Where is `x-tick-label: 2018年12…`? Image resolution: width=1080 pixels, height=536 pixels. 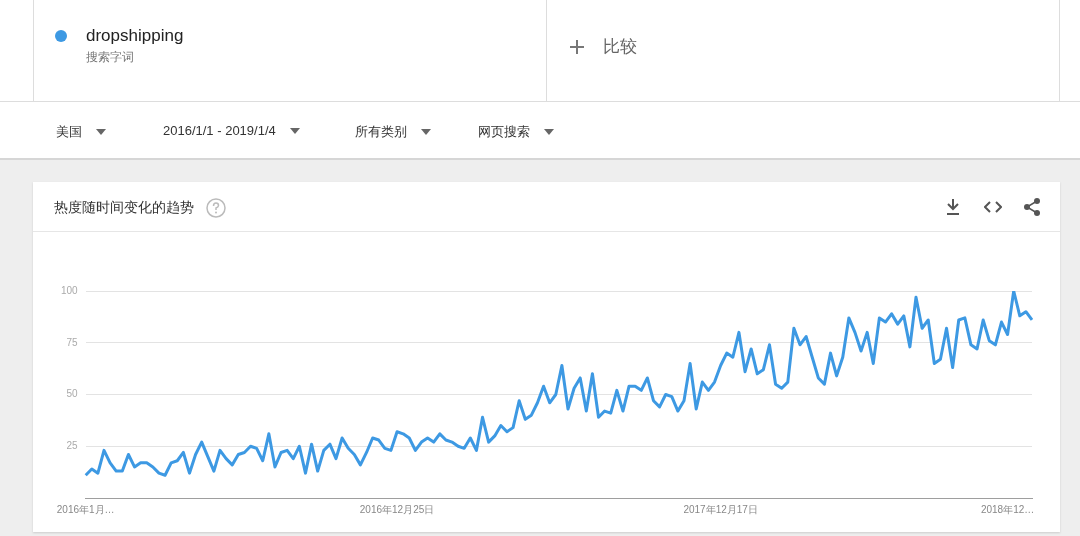
x-tick-label: 2018年12… is located at coordinates (1007, 509).